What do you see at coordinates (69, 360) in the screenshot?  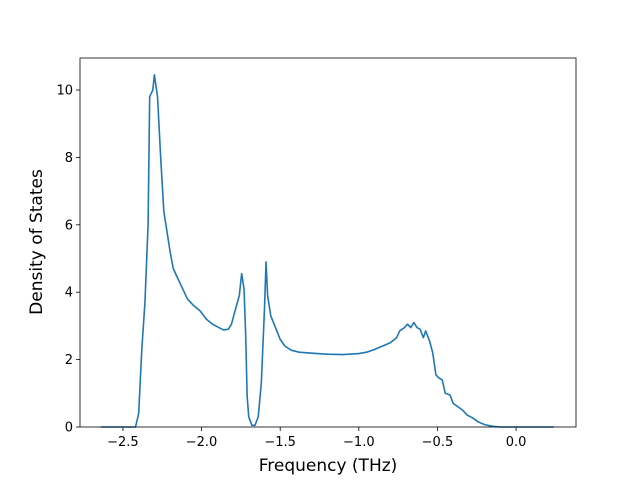 I see `y-tick-label: 2` at bounding box center [69, 360].